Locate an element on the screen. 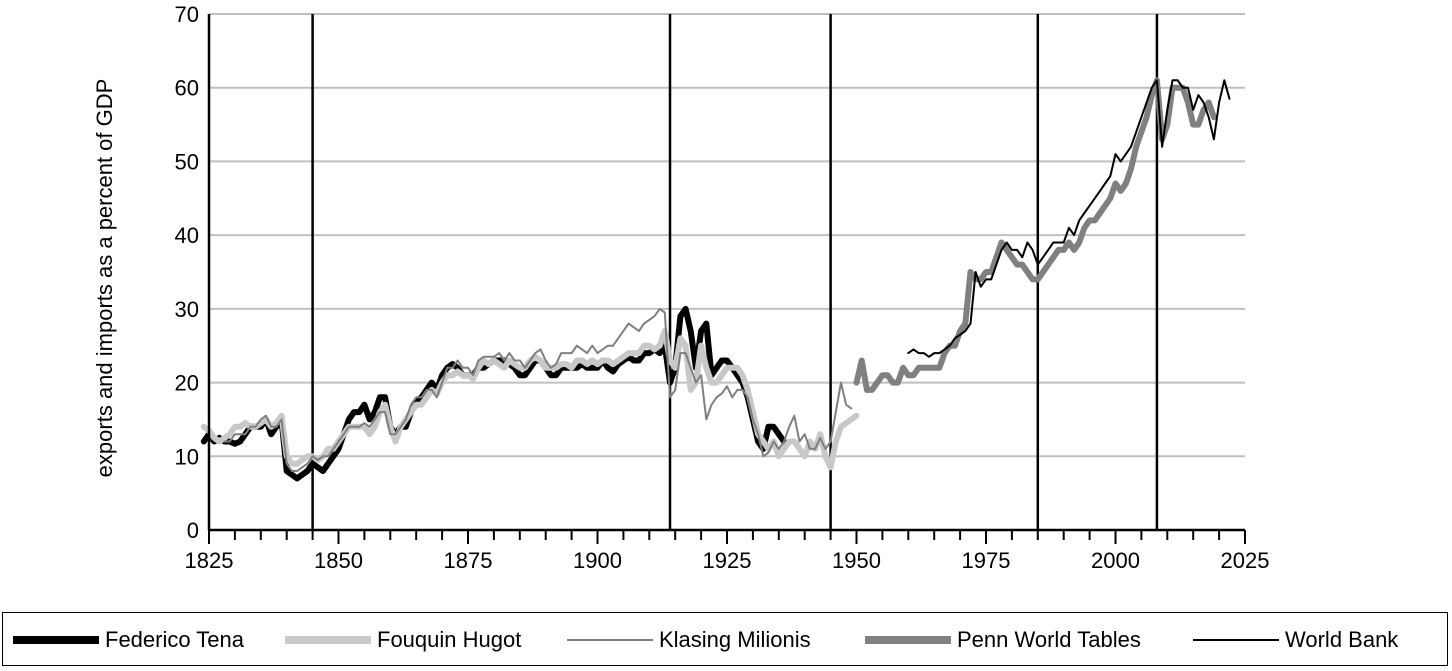 The image size is (1452, 671). series-line-klasing-milionis is located at coordinates (538, 389).